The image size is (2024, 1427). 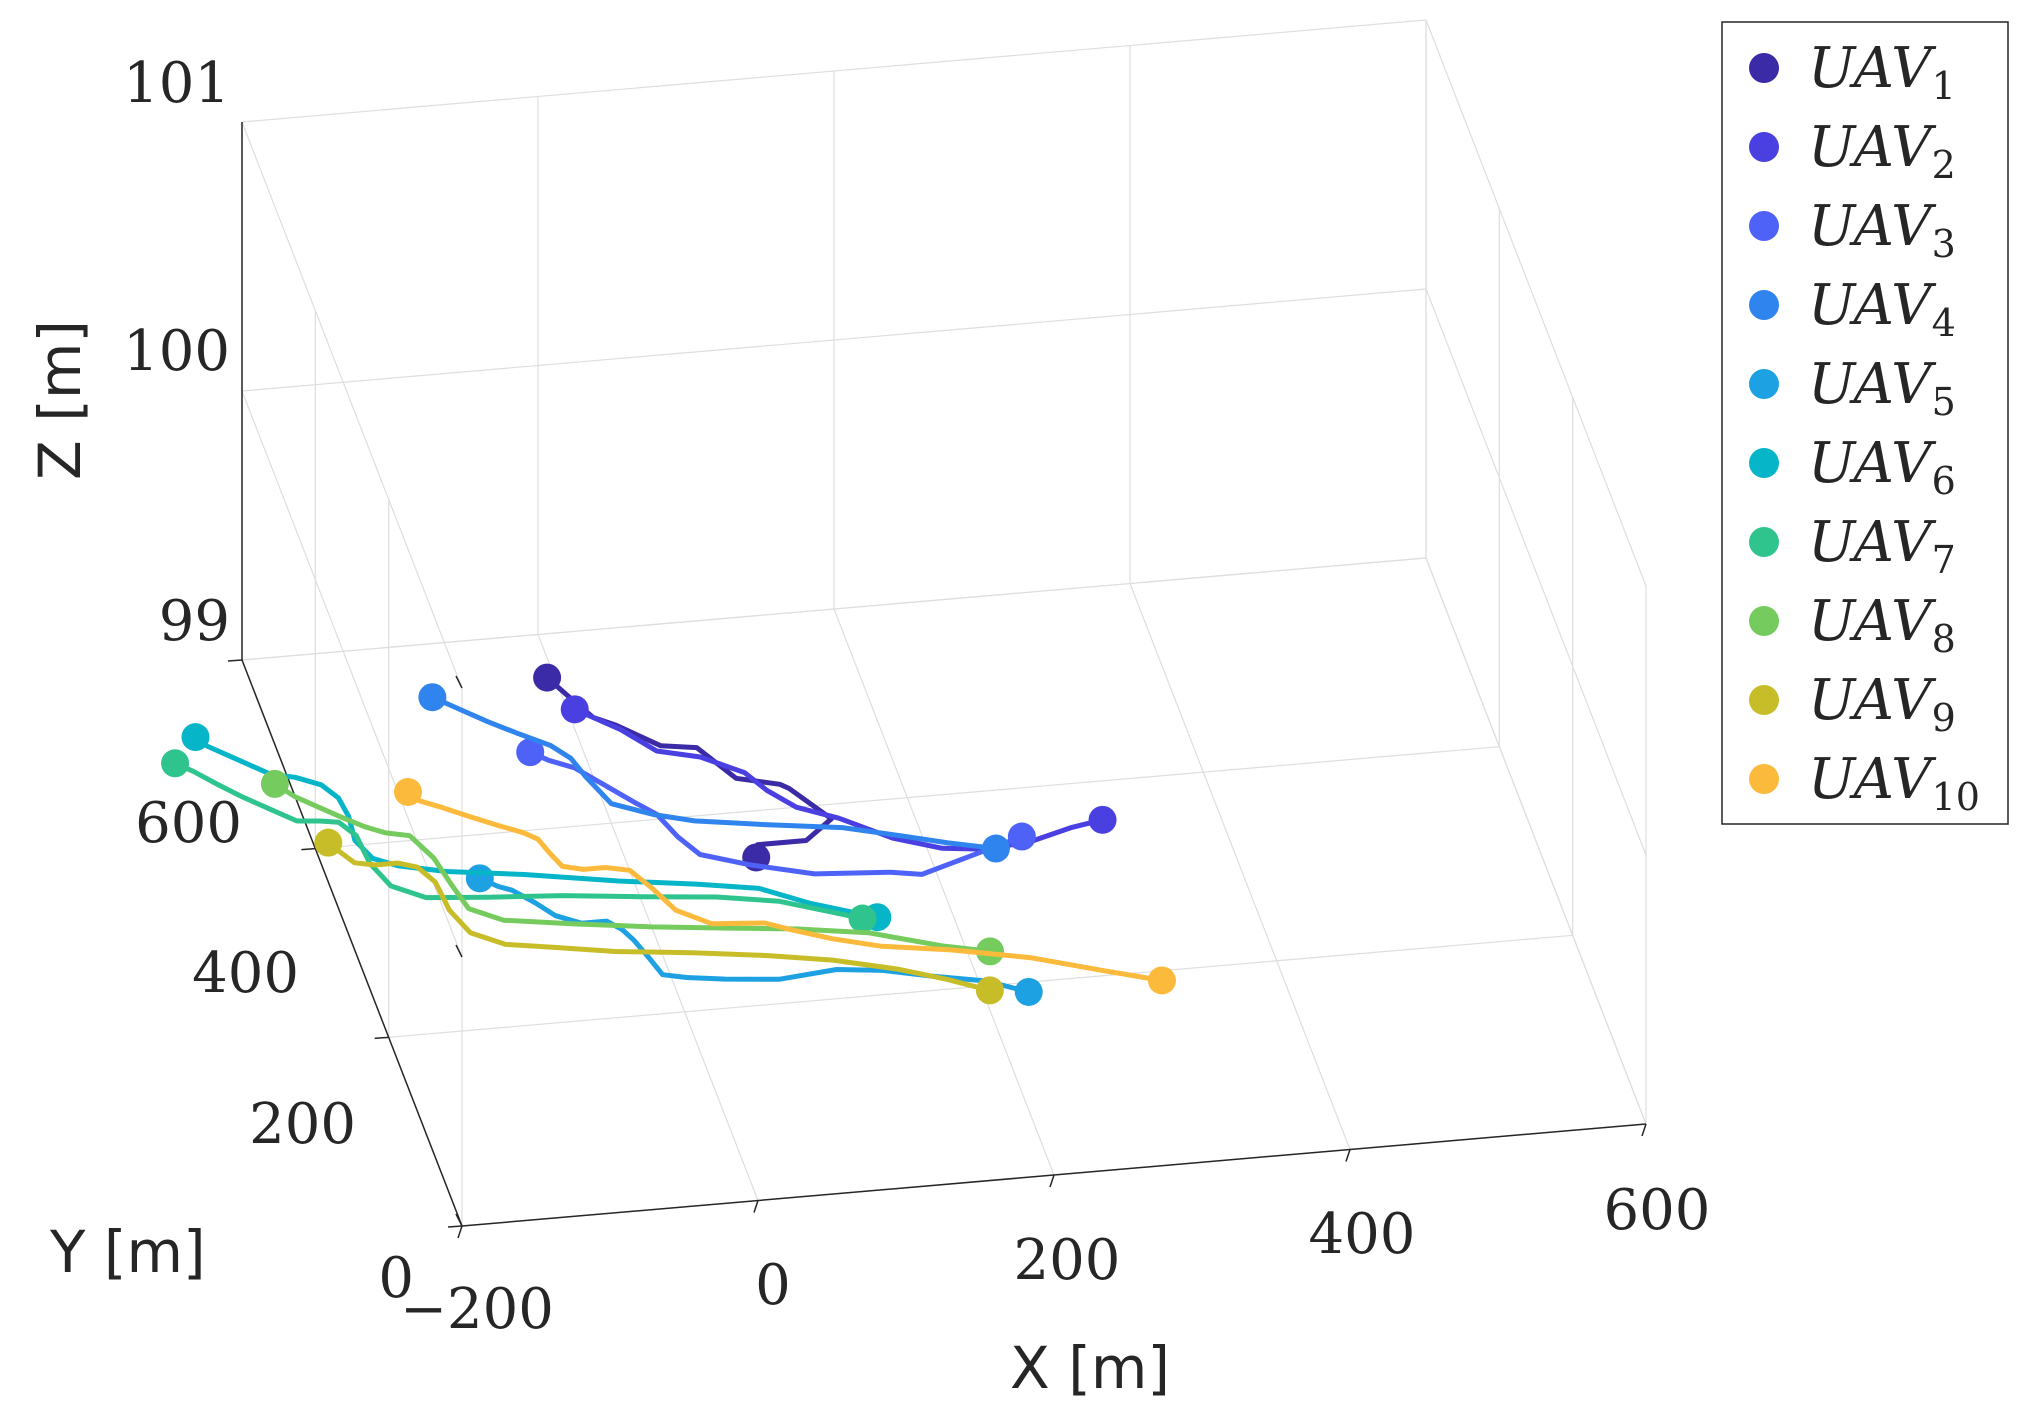 I want to click on legend-label-uav-3: UAV3, so click(x=1882, y=230).